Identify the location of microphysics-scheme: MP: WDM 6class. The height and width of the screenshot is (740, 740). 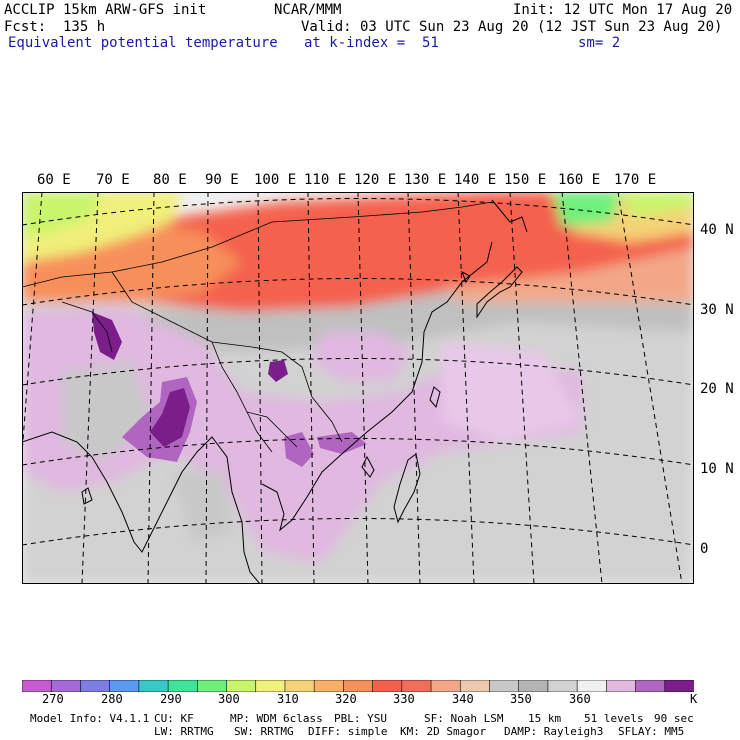
(276, 718).